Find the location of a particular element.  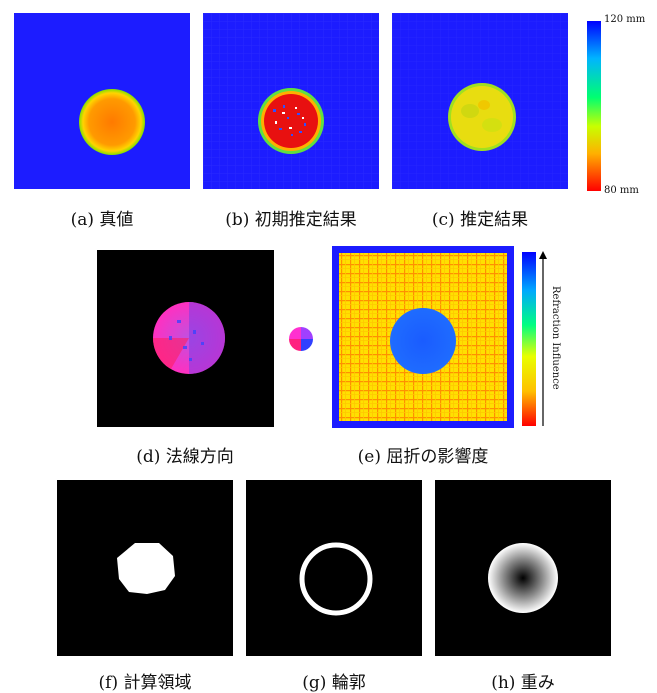

panel-a-ground-truth is located at coordinates (102, 101).